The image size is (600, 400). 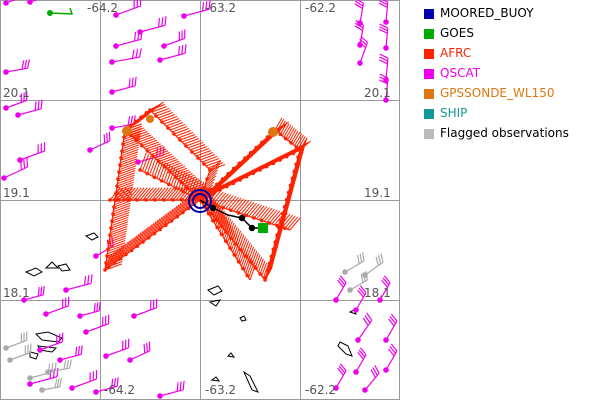 What do you see at coordinates (200, 126) in the screenshot?
I see `gpssonde-markers` at bounding box center [200, 126].